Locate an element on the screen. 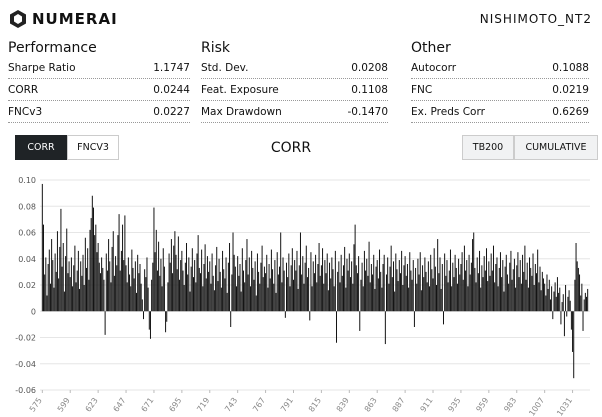  stat-row: FNCv3 0.0227 is located at coordinates (99, 112).